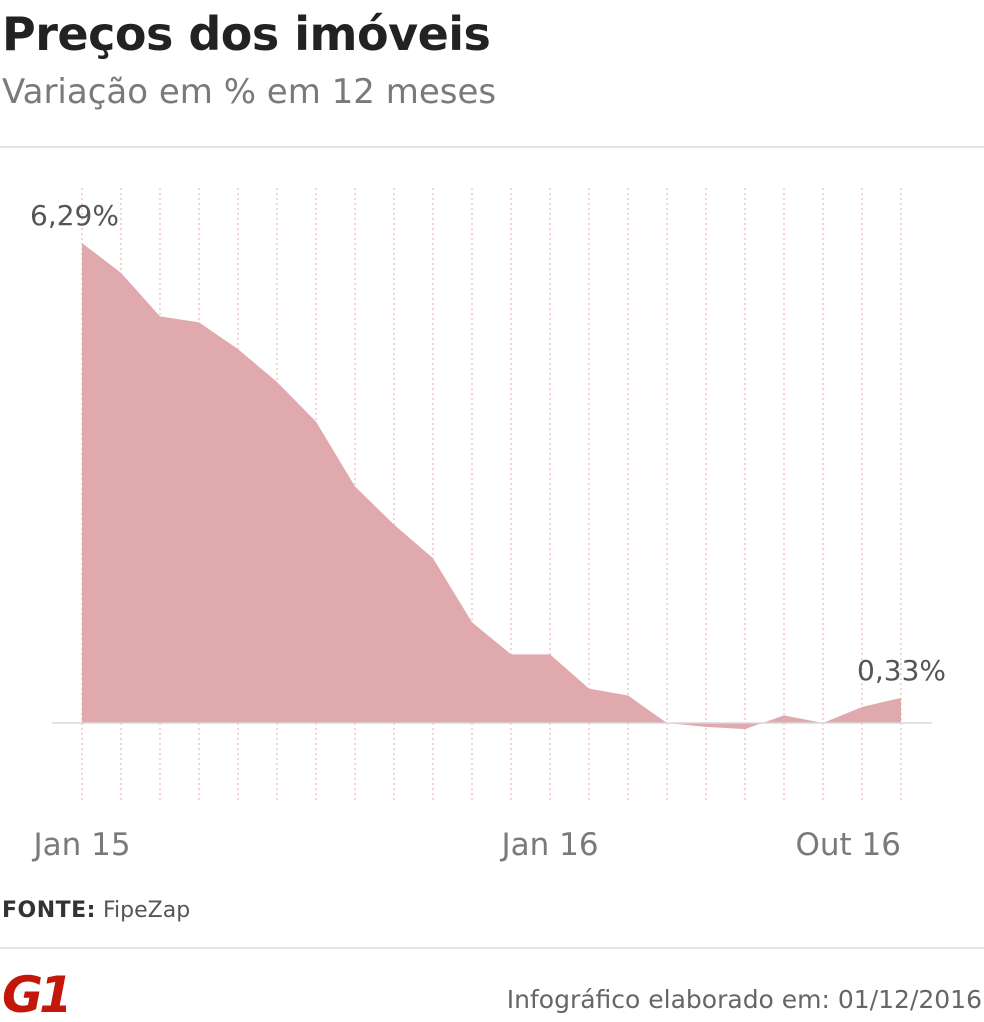  What do you see at coordinates (492, 948) in the screenshot?
I see `bottom-divider` at bounding box center [492, 948].